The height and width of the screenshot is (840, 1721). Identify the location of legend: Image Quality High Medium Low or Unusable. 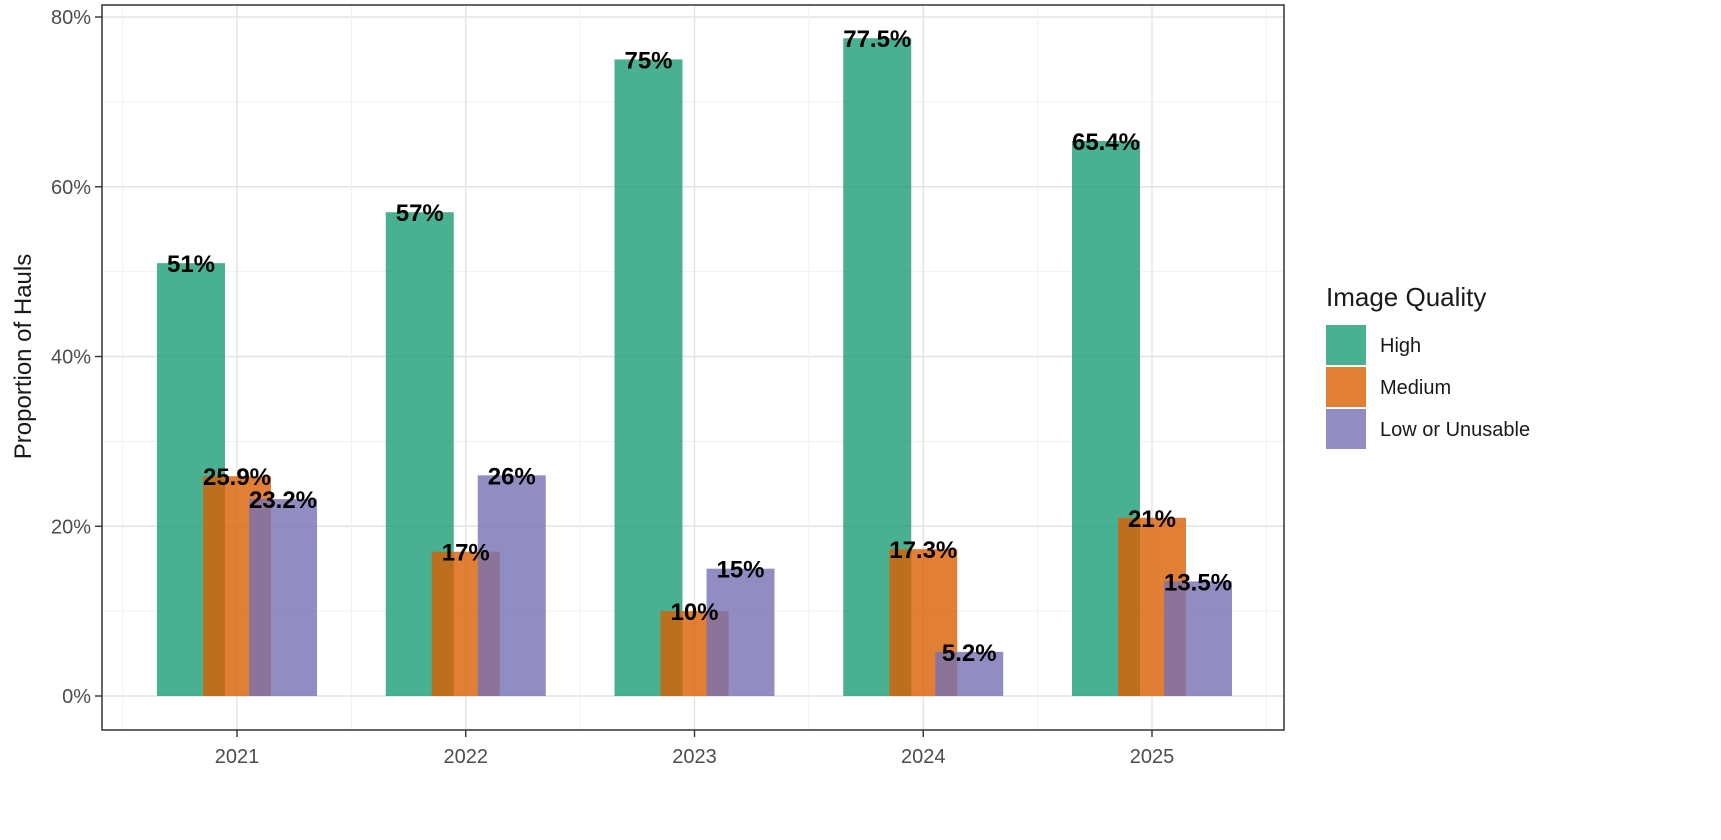
(1428, 365).